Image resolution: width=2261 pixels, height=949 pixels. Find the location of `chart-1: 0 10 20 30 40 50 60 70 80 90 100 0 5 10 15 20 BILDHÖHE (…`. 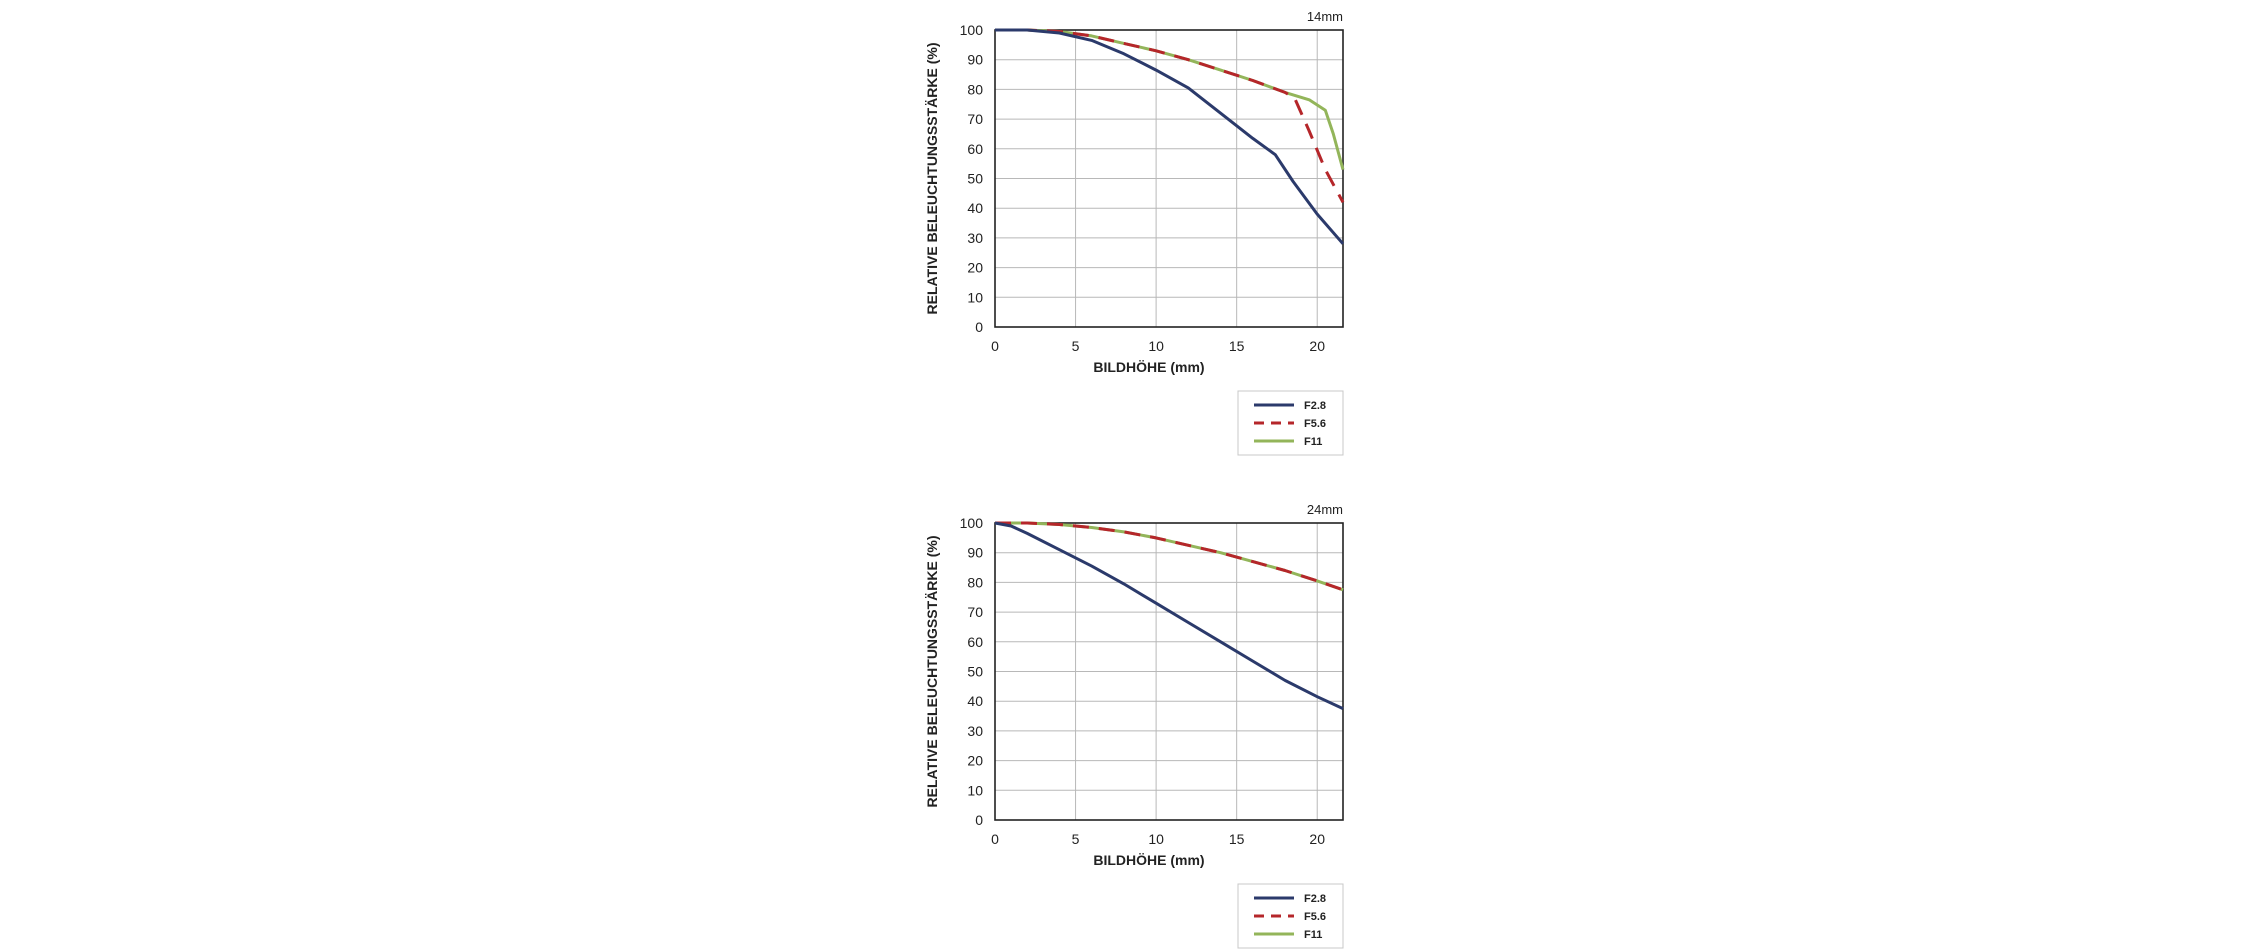

chart-1: 0 10 20 30 40 50 60 70 80 90 100 0 5 10 15 20 BILDHÖHE (… is located at coordinates (1134, 232).